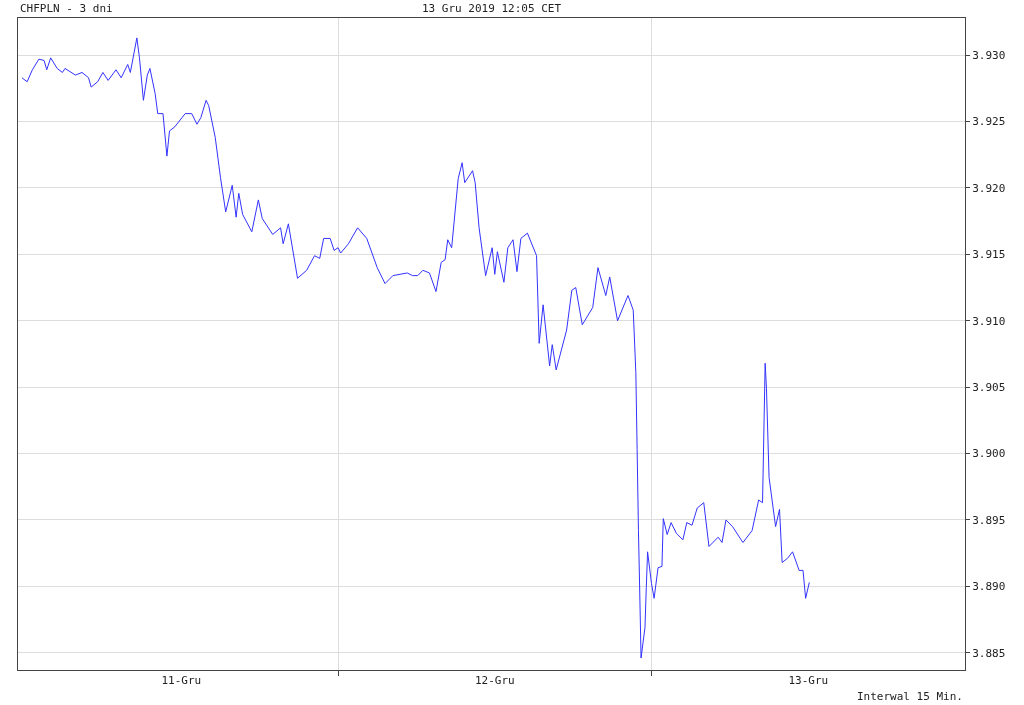 The image size is (1024, 705). Describe the element at coordinates (989, 454) in the screenshot. I see `y-tick-label: 3.900` at that location.